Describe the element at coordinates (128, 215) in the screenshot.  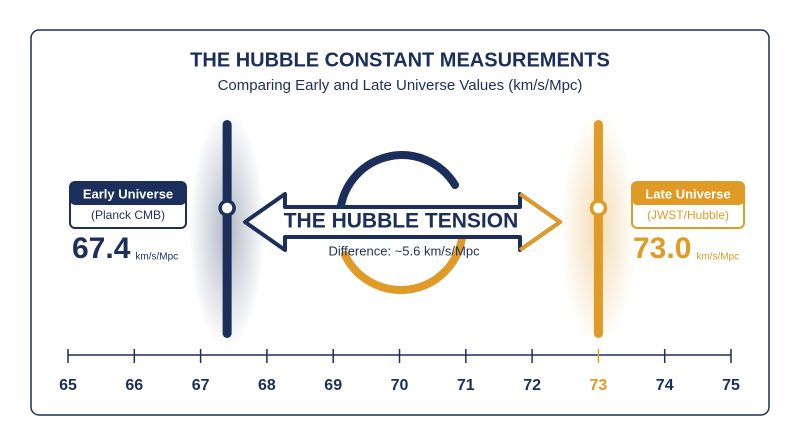
I see `series-source: (Planck CMB)` at that location.